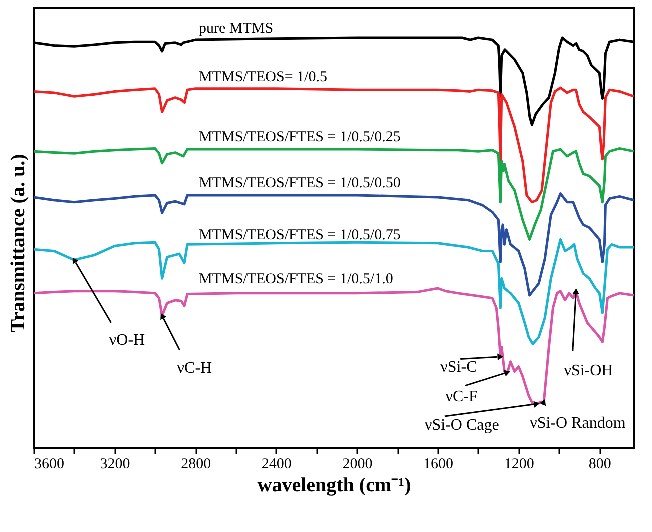 This screenshot has height=532, width=652. I want to click on annotation: νSi-O Cage, so click(462, 425).